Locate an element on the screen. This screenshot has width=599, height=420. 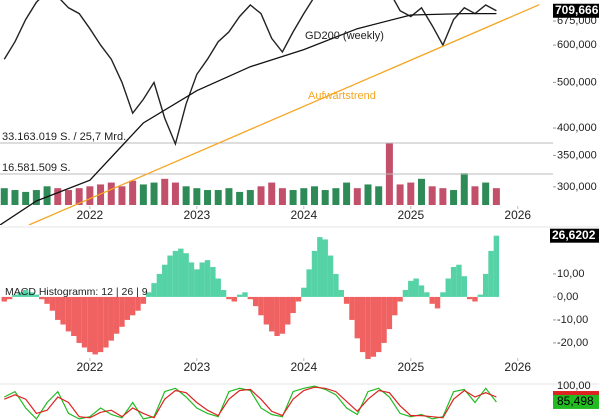
gd200-label: GD200 (weekly) is located at coordinates (344, 36).